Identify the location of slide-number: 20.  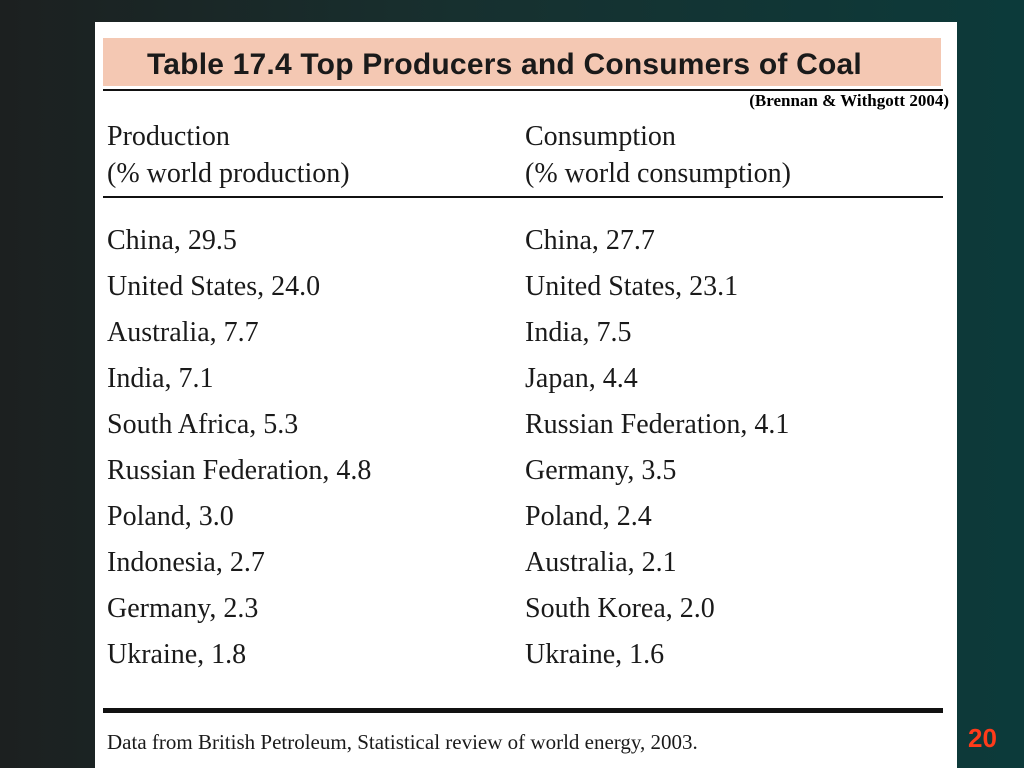
(982, 738).